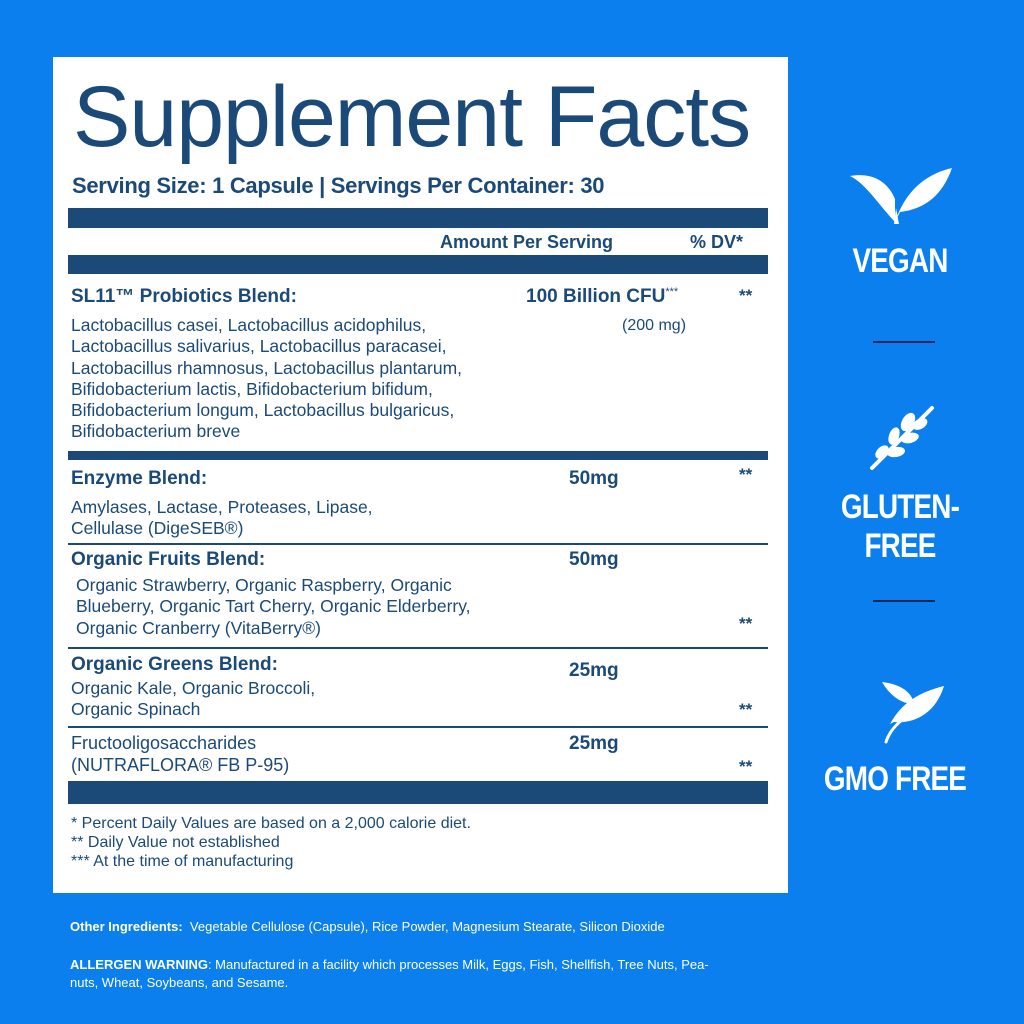 Image resolution: width=1024 pixels, height=1024 pixels. I want to click on wheat-icon, so click(902, 438).